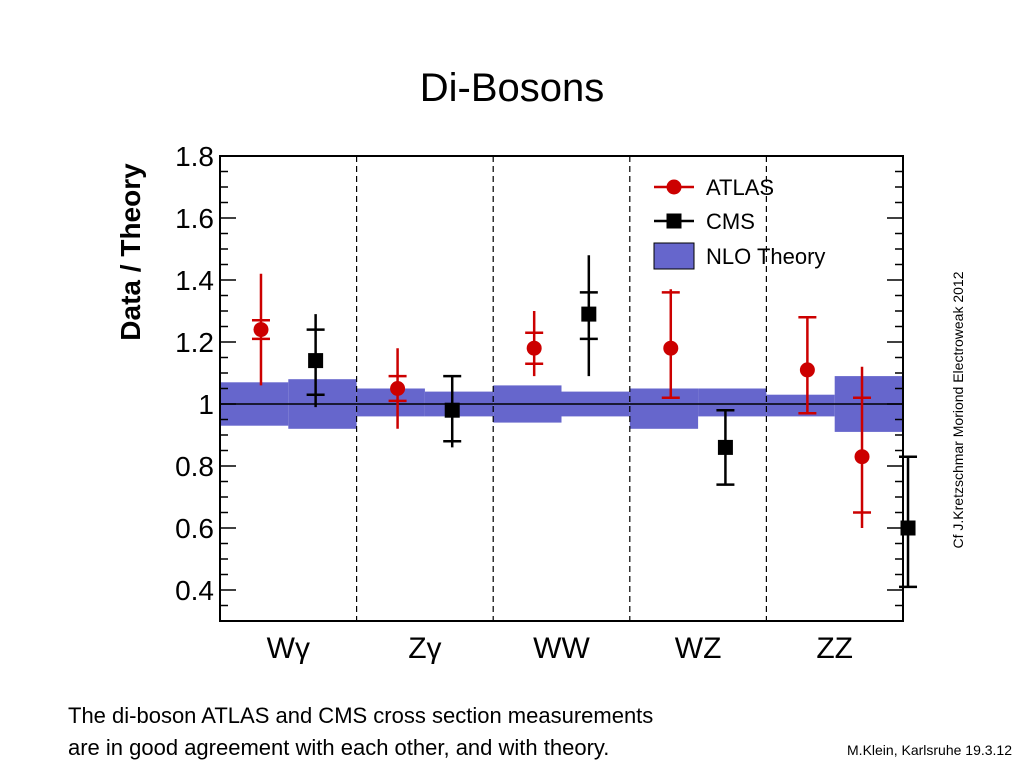 This screenshot has height=768, width=1024. What do you see at coordinates (424, 648) in the screenshot?
I see `x-category-label: Zγ` at bounding box center [424, 648].